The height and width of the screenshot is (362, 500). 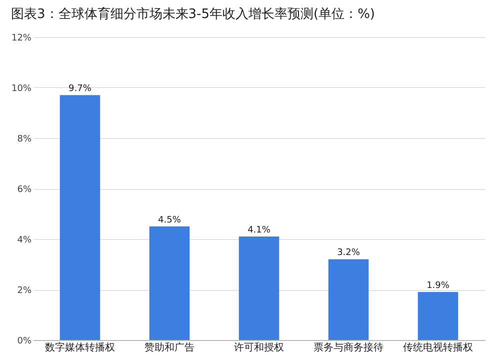 I want to click on y-tick-label: 2%, so click(x=24, y=291).